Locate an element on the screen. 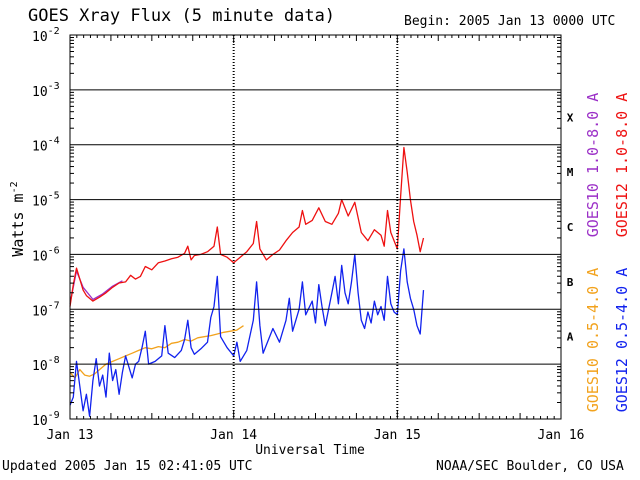 The height and width of the screenshot is (480, 640). legend-goes10-short: GOES10 0.5-4.0 A is located at coordinates (593, 340).